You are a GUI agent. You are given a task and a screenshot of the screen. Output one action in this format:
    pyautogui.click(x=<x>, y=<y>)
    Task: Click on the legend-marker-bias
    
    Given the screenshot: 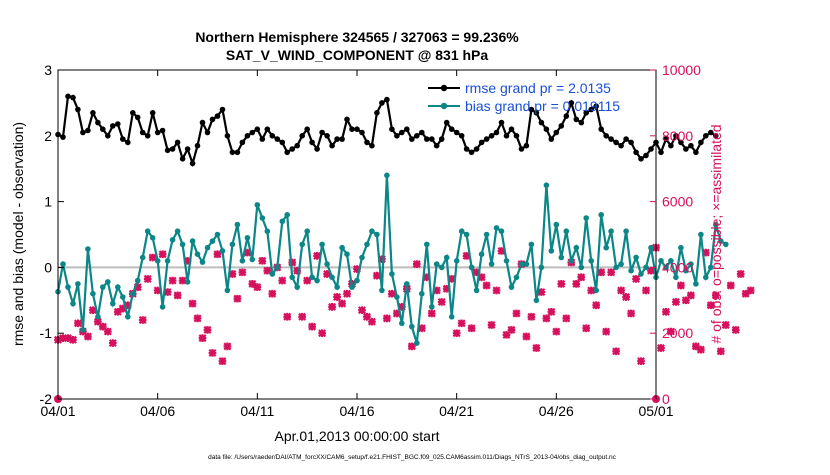 What is the action you would take?
    pyautogui.click(x=444, y=106)
    